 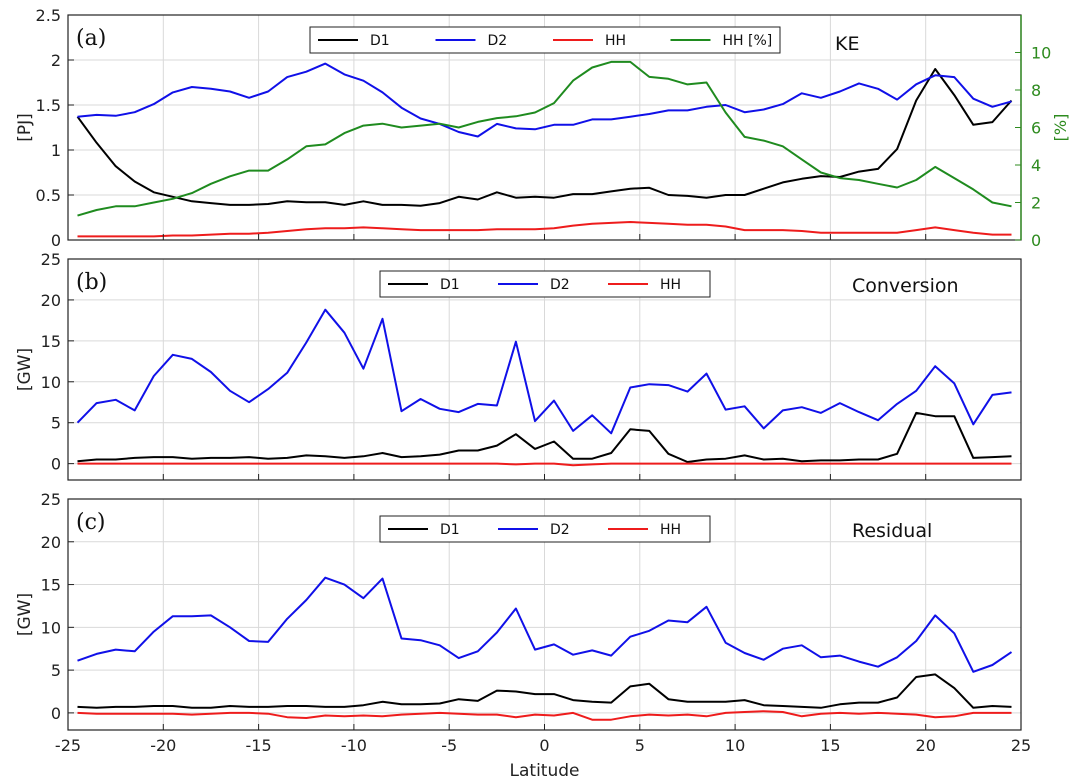 I want to click on right-tick-label: 8, so click(x=1036, y=90).